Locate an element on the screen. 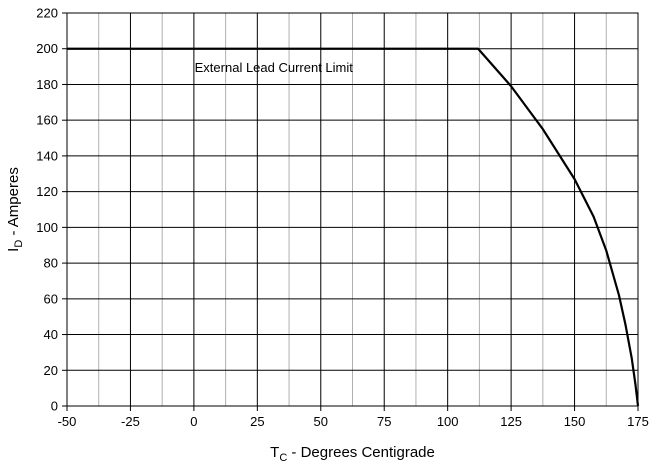 Image resolution: width=662 pixels, height=465 pixels. x-tick-label: 50 is located at coordinates (321, 421).